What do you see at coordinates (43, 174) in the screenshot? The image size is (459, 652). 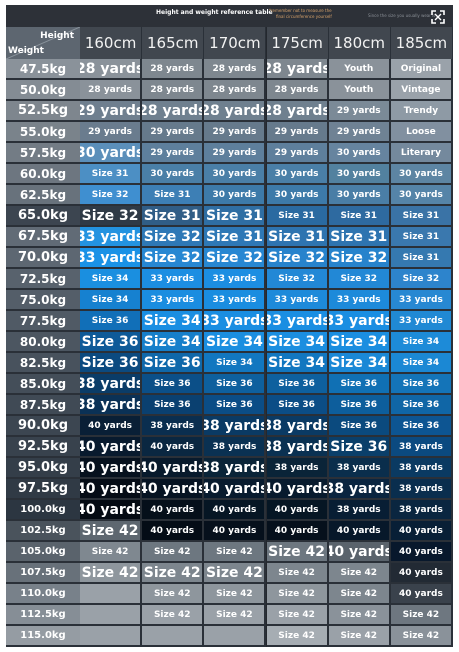 I see `weight-row-header: 60.0kg` at bounding box center [43, 174].